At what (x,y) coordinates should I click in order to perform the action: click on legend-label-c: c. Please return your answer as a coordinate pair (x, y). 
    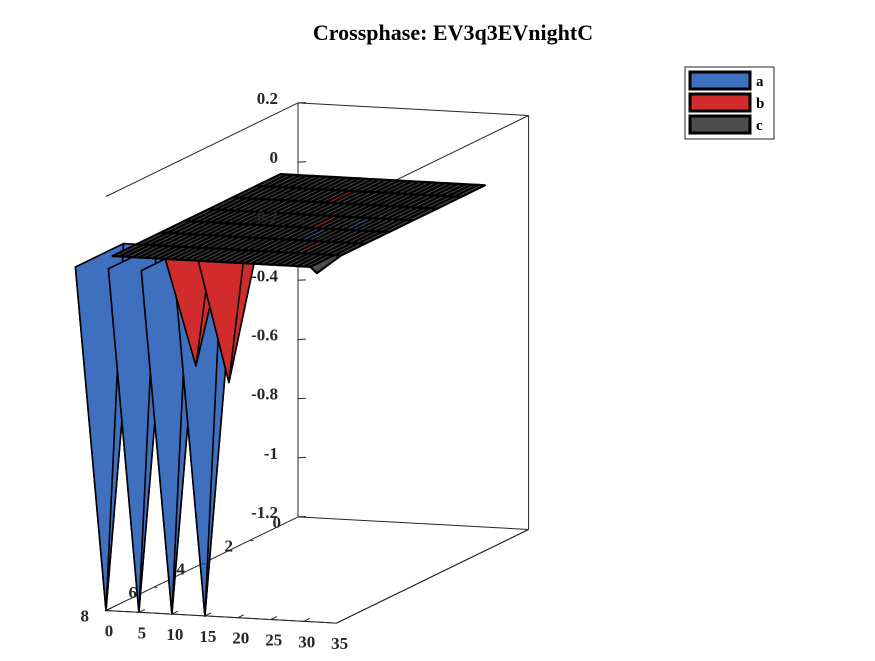
    Looking at the image, I should click on (759, 126).